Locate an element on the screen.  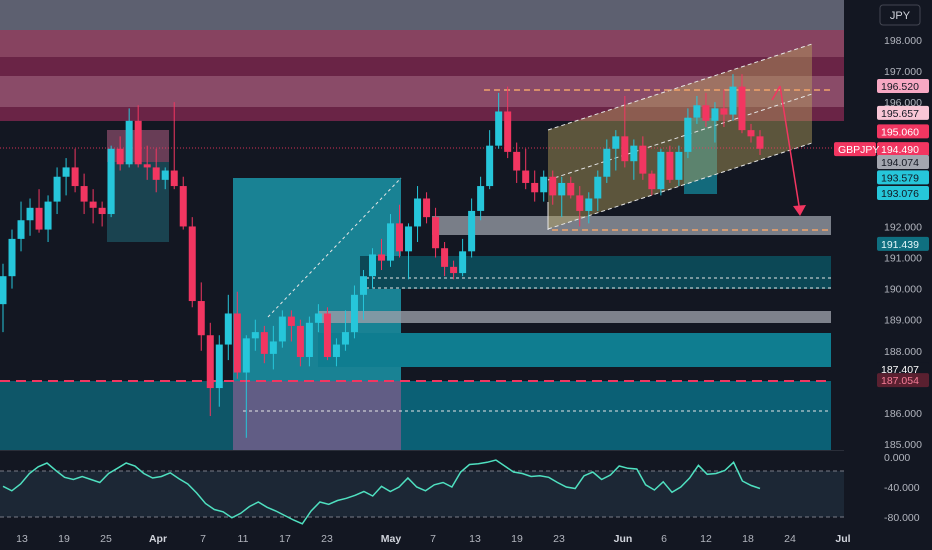
currency-badge: JPY is located at coordinates (900, 15).